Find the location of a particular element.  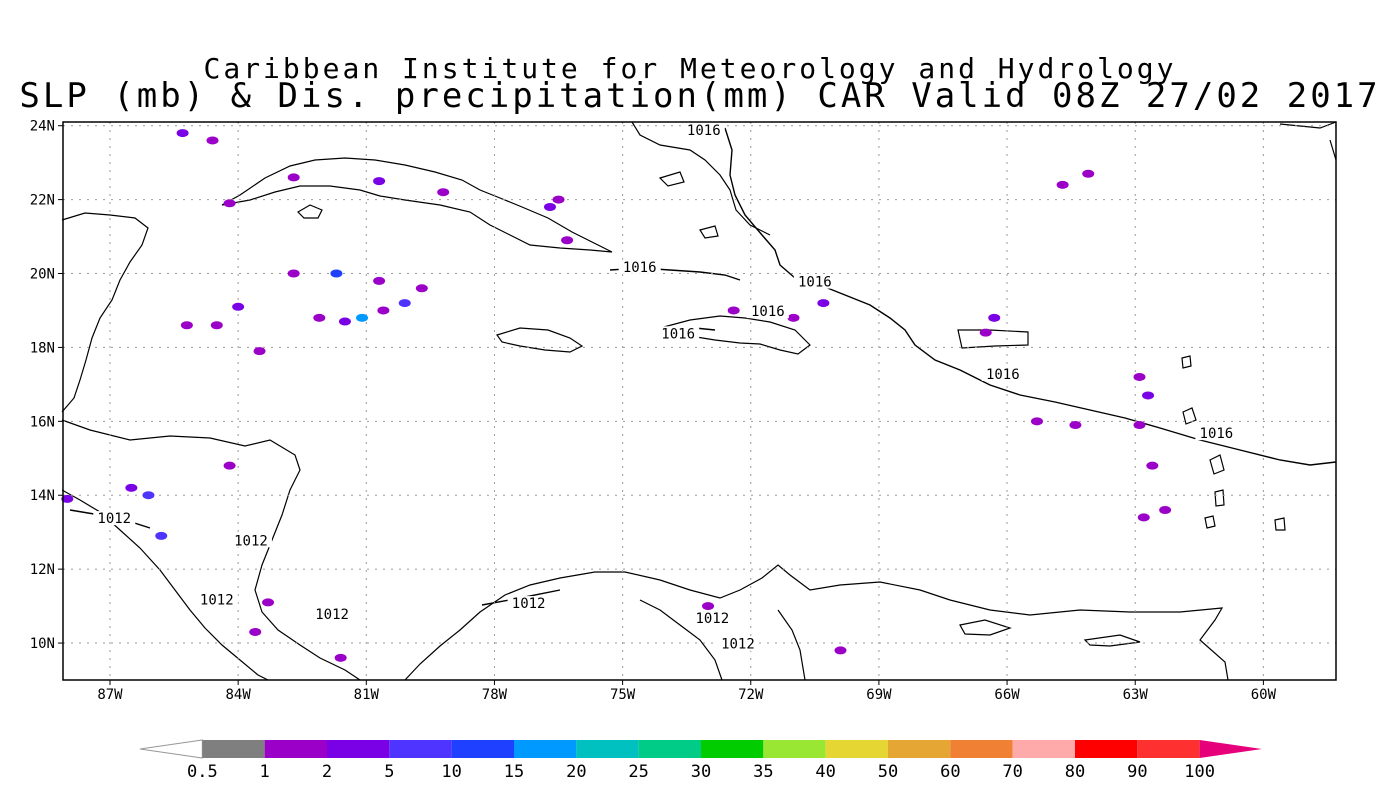

colorbar-tick-label: 100 is located at coordinates (1199, 772).